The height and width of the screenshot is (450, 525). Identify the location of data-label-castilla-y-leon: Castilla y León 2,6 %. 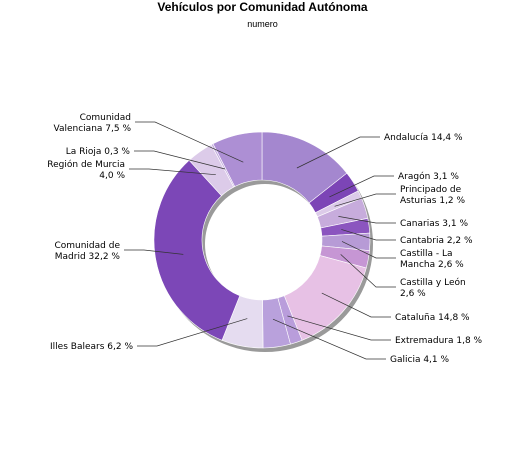
(433, 288).